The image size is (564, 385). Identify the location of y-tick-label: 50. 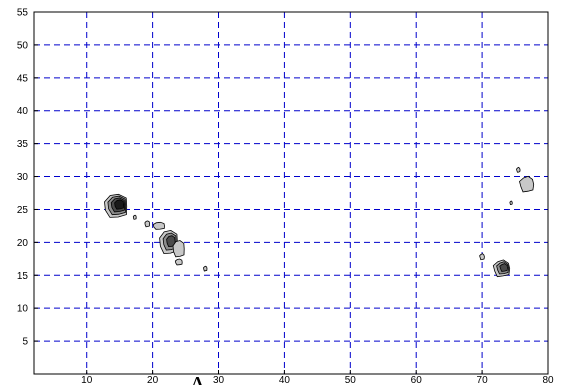
(23, 45).